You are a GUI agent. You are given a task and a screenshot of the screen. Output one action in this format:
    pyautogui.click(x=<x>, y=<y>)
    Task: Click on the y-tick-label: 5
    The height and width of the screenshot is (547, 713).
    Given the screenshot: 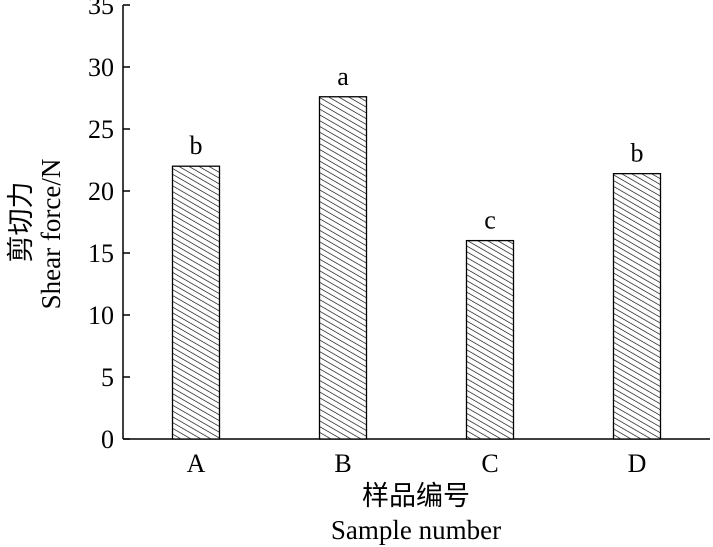 What is the action you would take?
    pyautogui.click(x=107, y=377)
    